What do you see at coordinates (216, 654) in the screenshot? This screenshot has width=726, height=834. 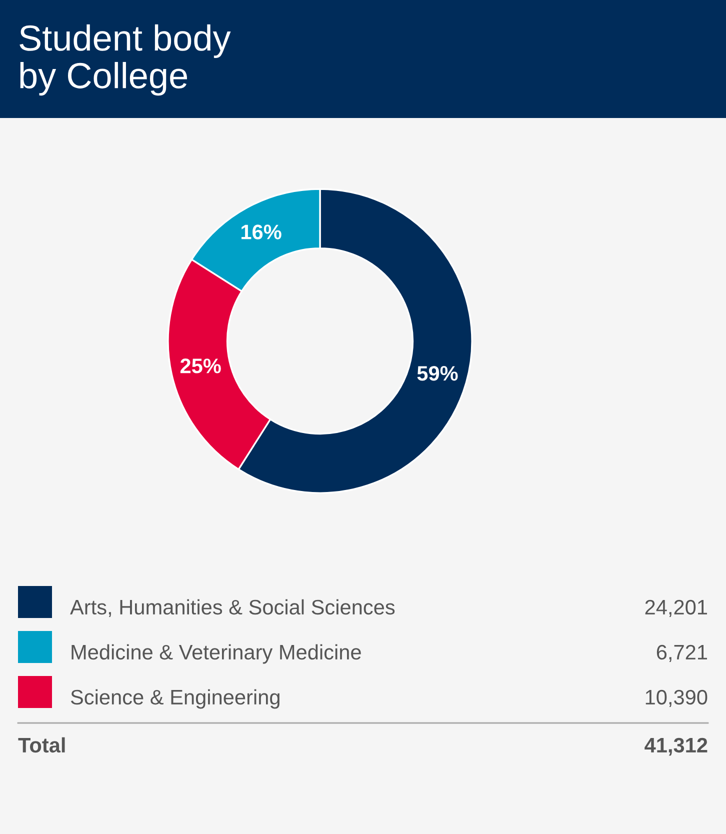 I see `legend-label: Medicine & Veterinary Medicine` at bounding box center [216, 654].